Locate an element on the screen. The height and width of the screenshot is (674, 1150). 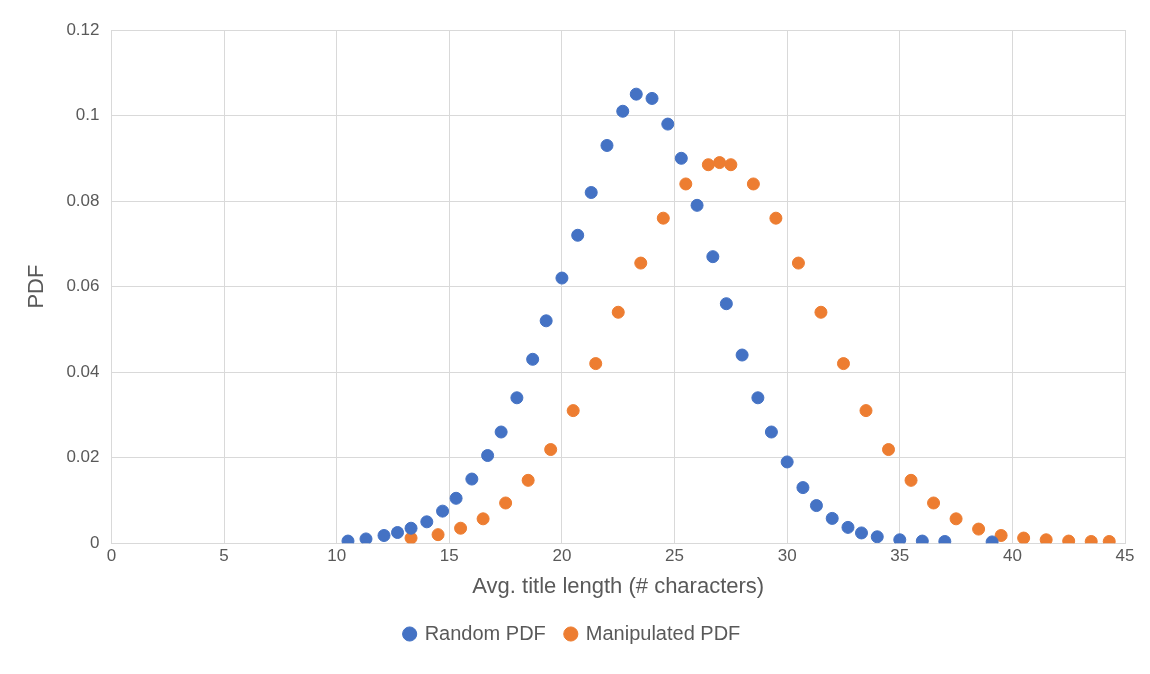
x-tick-label: 15 is located at coordinates (449, 556).